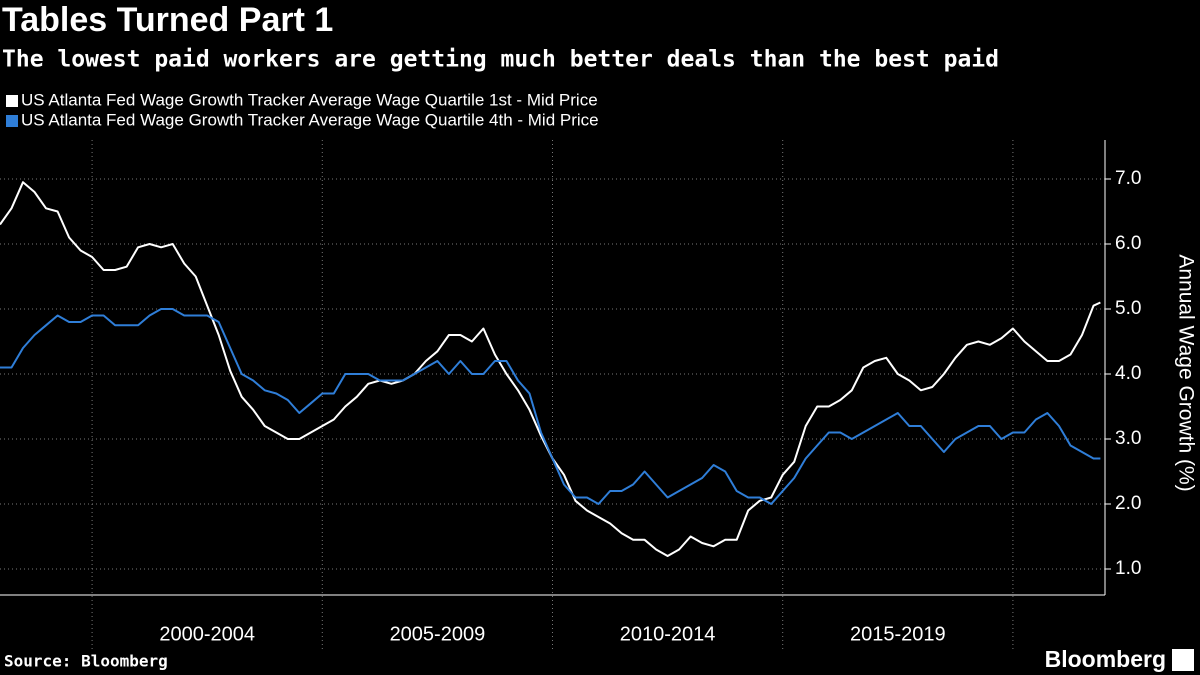 Image resolution: width=1200 pixels, height=675 pixels. Describe the element at coordinates (1128, 503) in the screenshot. I see `y-tick-label: 2.0` at that location.